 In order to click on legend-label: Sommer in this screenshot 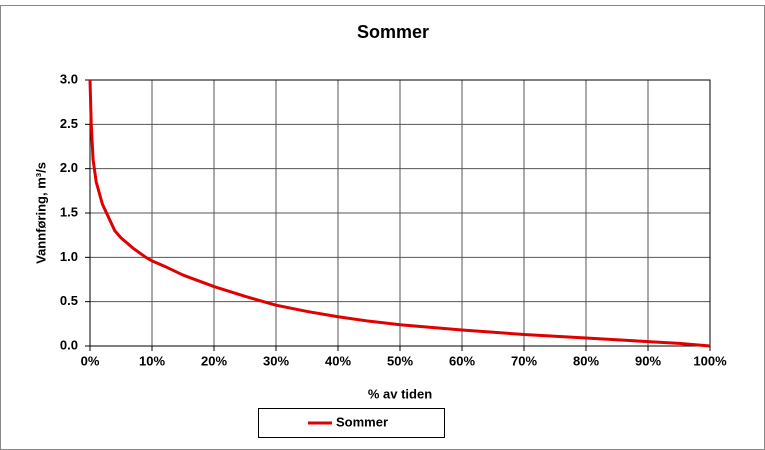, I will do `click(362, 421)`.